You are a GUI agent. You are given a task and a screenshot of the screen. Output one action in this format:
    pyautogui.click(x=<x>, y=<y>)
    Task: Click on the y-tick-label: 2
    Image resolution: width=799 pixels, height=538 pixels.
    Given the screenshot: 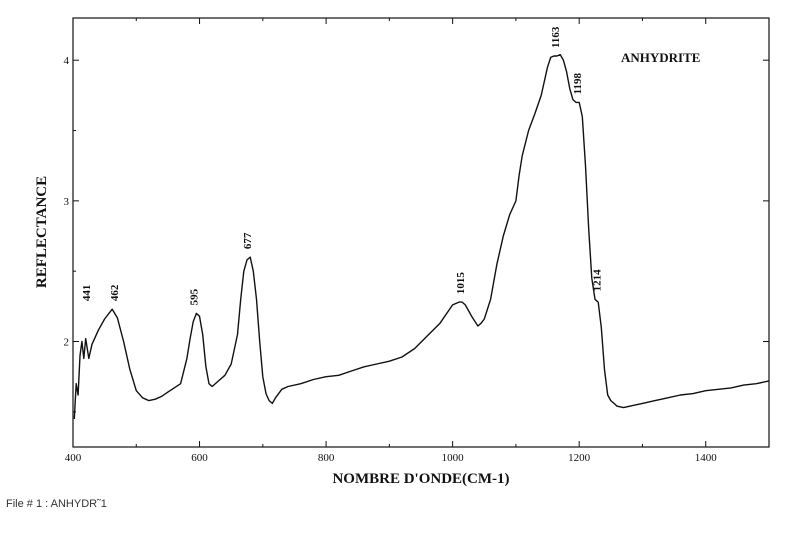 What is the action you would take?
    pyautogui.click(x=67, y=343)
    